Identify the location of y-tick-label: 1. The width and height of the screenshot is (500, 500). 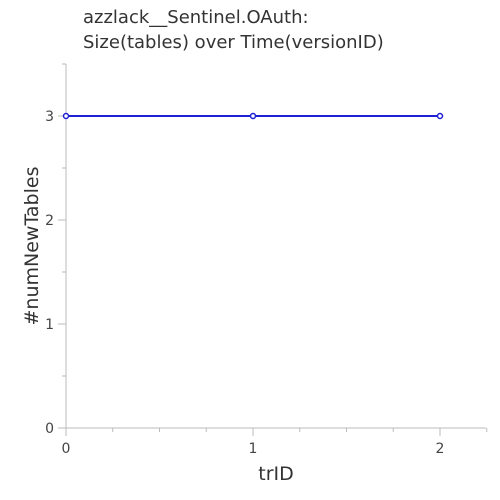
(49, 325).